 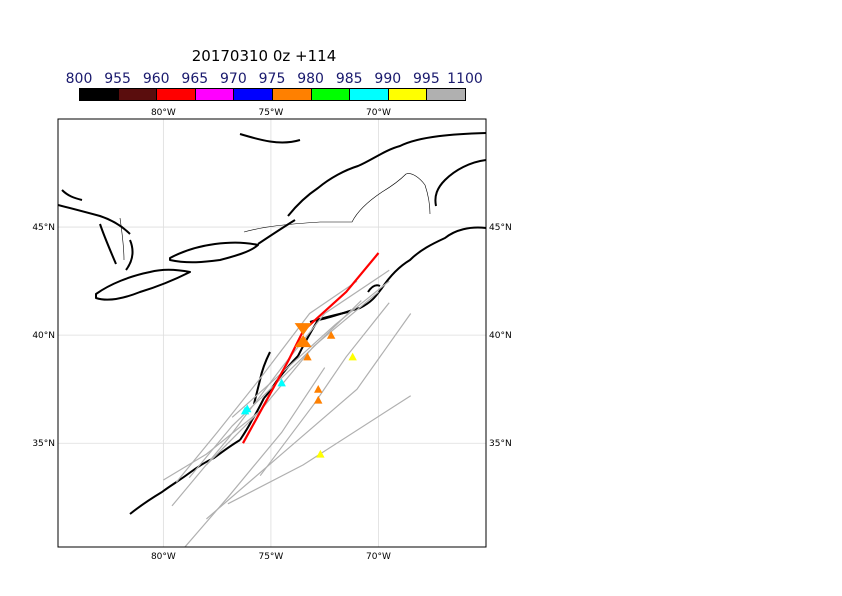 I want to click on top-lon-label: 70°W, so click(x=378, y=113).